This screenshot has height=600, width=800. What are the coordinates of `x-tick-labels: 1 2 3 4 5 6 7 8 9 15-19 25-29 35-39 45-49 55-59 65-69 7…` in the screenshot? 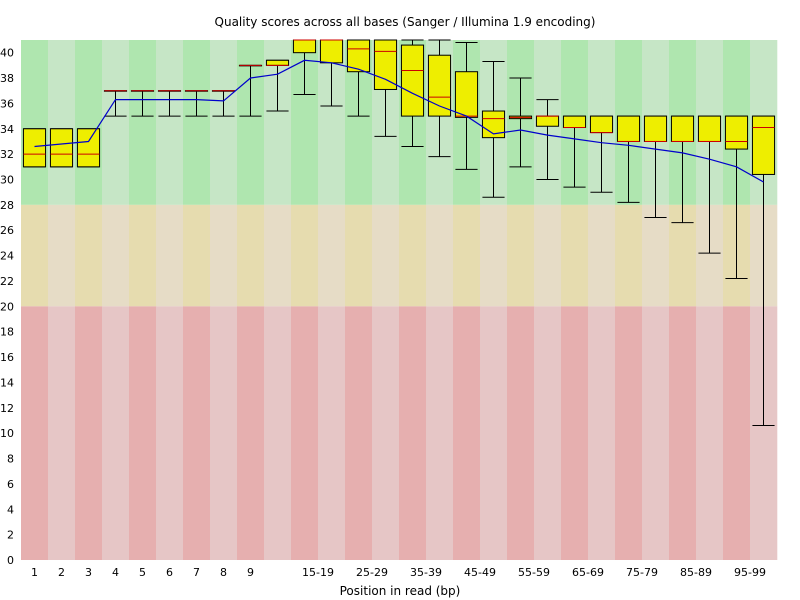 It's located at (398, 572).